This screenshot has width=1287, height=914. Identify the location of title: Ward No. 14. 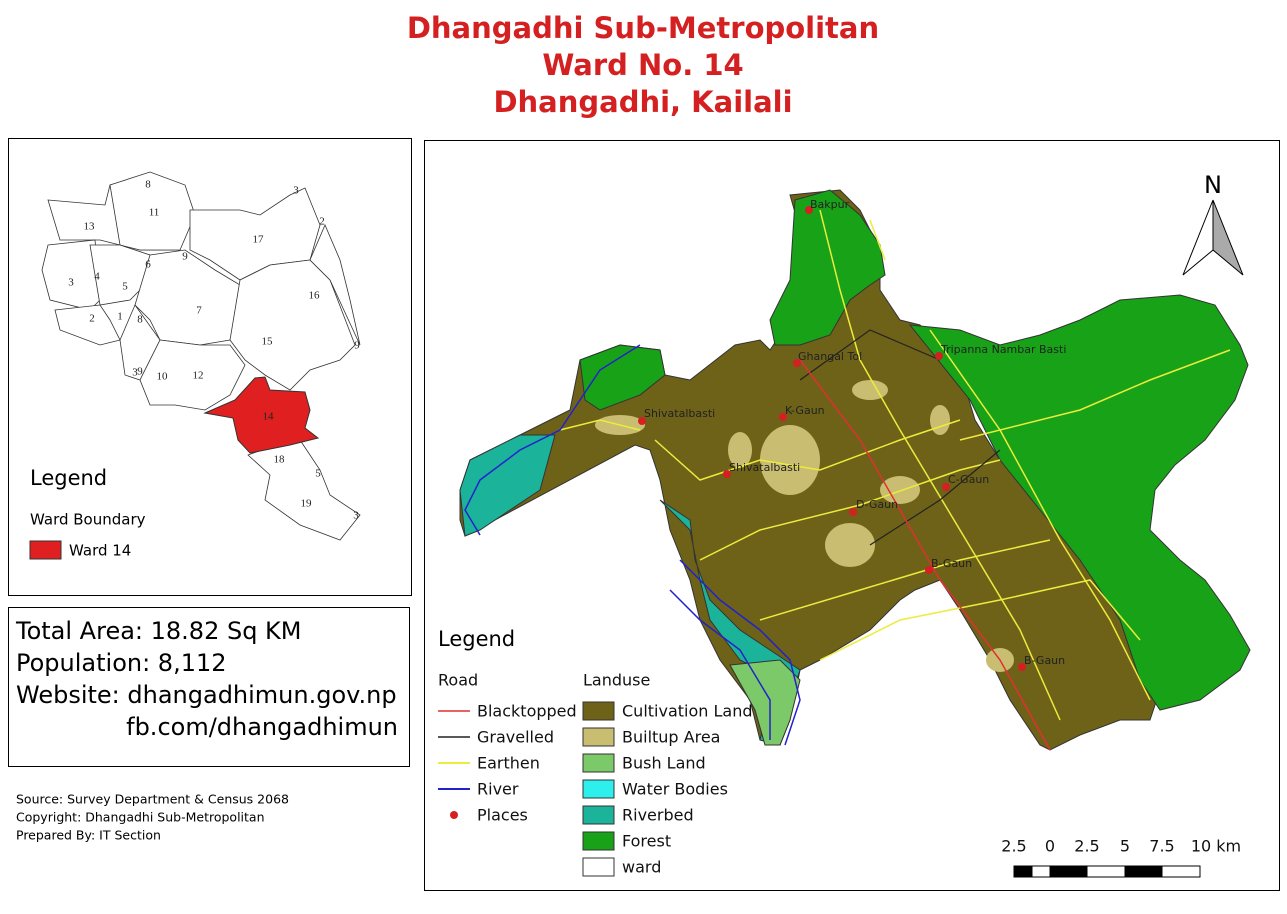
(642, 65).